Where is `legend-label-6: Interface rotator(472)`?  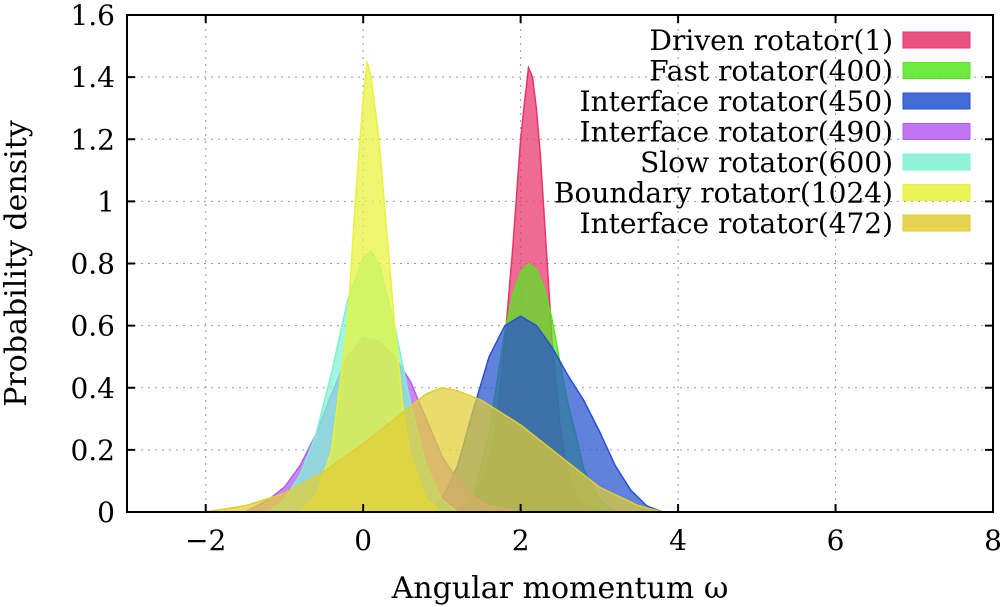 legend-label-6: Interface rotator(472) is located at coordinates (736, 223).